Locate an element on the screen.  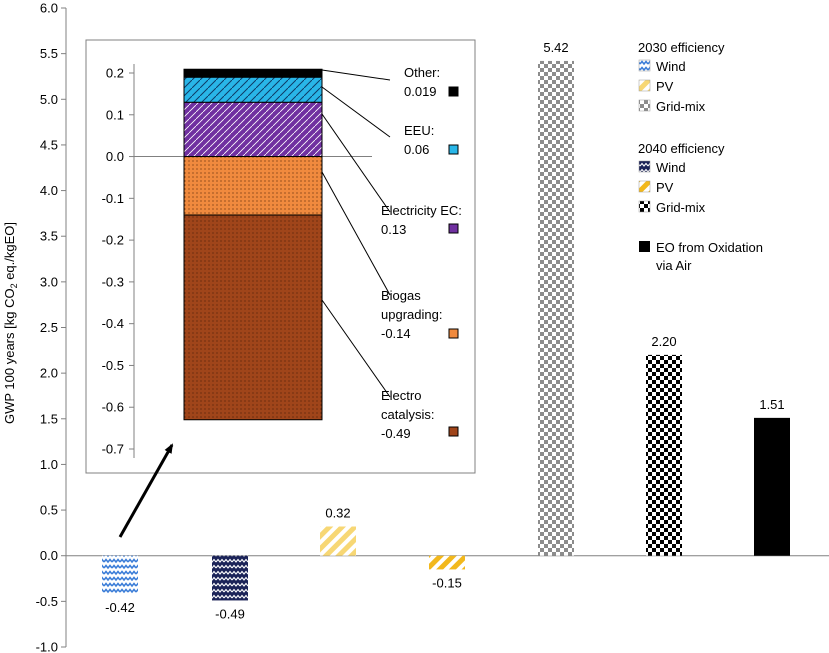
main-y-tick-label: 2.0 is located at coordinates (49, 373).